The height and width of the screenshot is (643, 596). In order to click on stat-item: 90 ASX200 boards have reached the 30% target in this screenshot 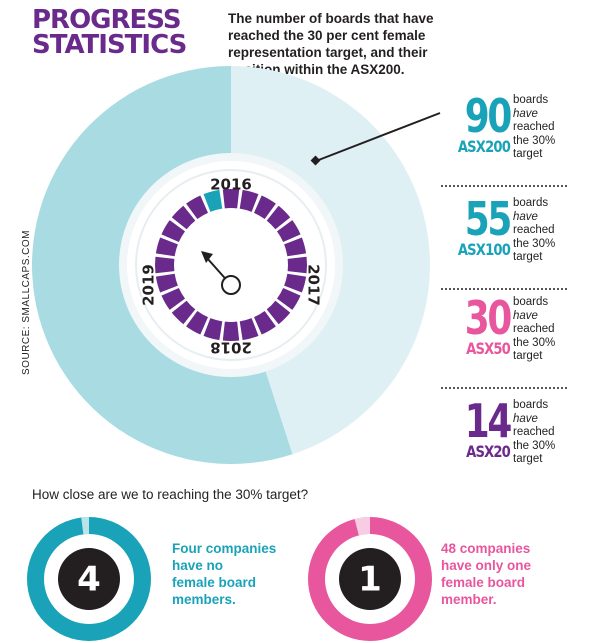, I will do `click(508, 133)`.